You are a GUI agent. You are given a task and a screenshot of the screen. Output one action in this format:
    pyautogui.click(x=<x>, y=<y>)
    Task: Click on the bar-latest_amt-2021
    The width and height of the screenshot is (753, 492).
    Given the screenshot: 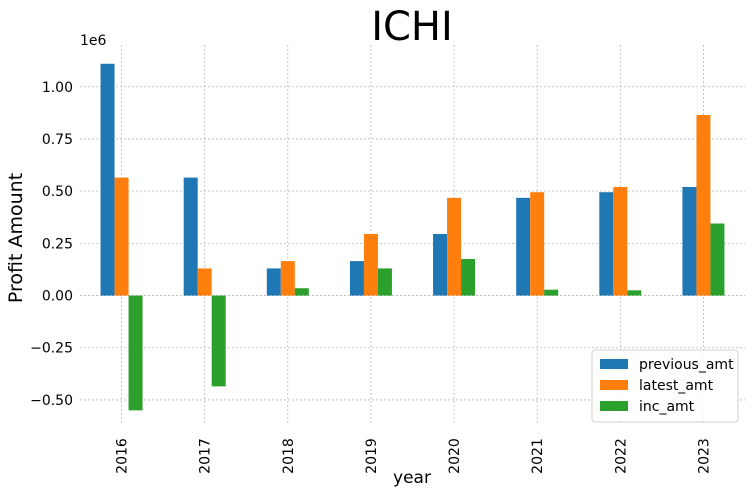 What is the action you would take?
    pyautogui.click(x=537, y=244)
    